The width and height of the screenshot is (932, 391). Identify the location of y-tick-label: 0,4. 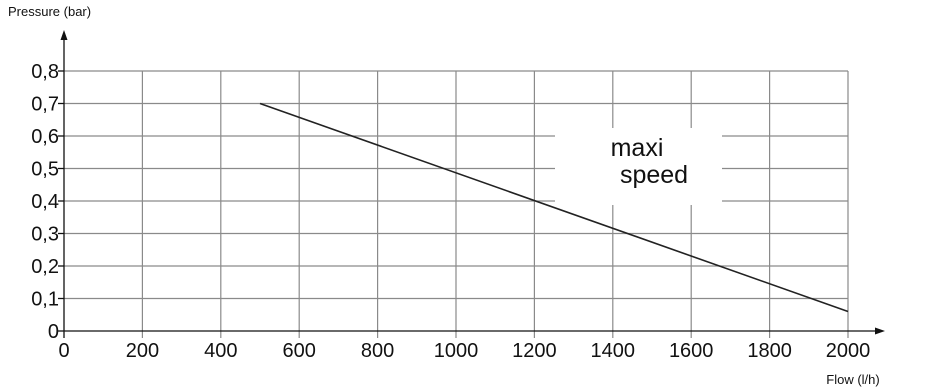
(45, 202).